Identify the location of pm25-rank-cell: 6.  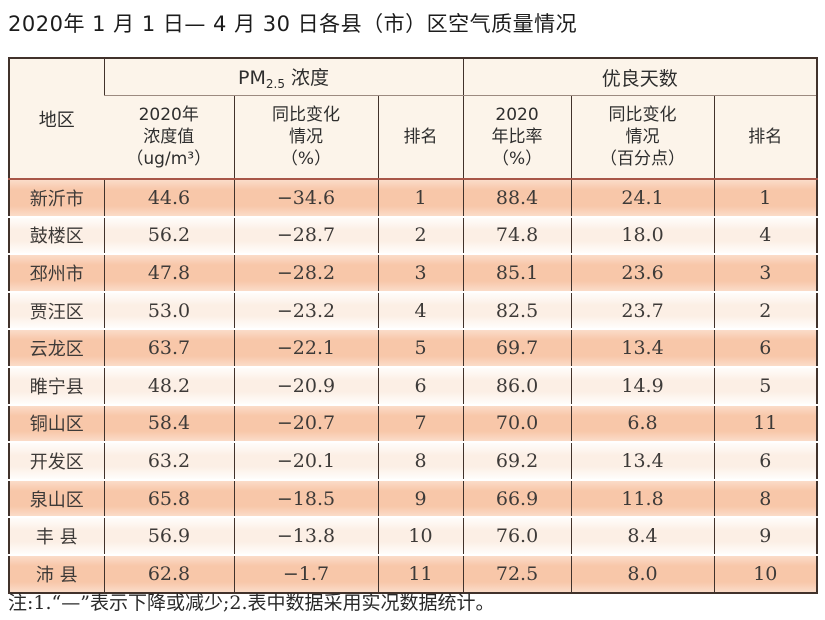
(420, 385).